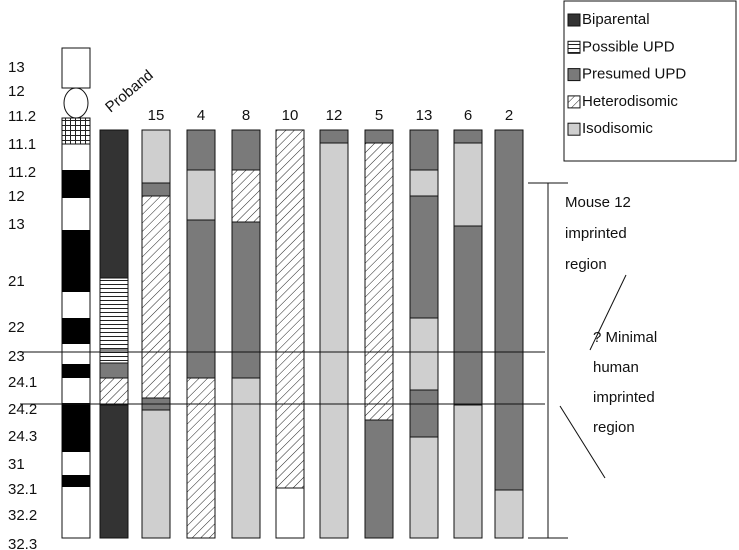 This screenshot has height=550, width=739. I want to click on legend-label: Heterodisomic, so click(630, 101).